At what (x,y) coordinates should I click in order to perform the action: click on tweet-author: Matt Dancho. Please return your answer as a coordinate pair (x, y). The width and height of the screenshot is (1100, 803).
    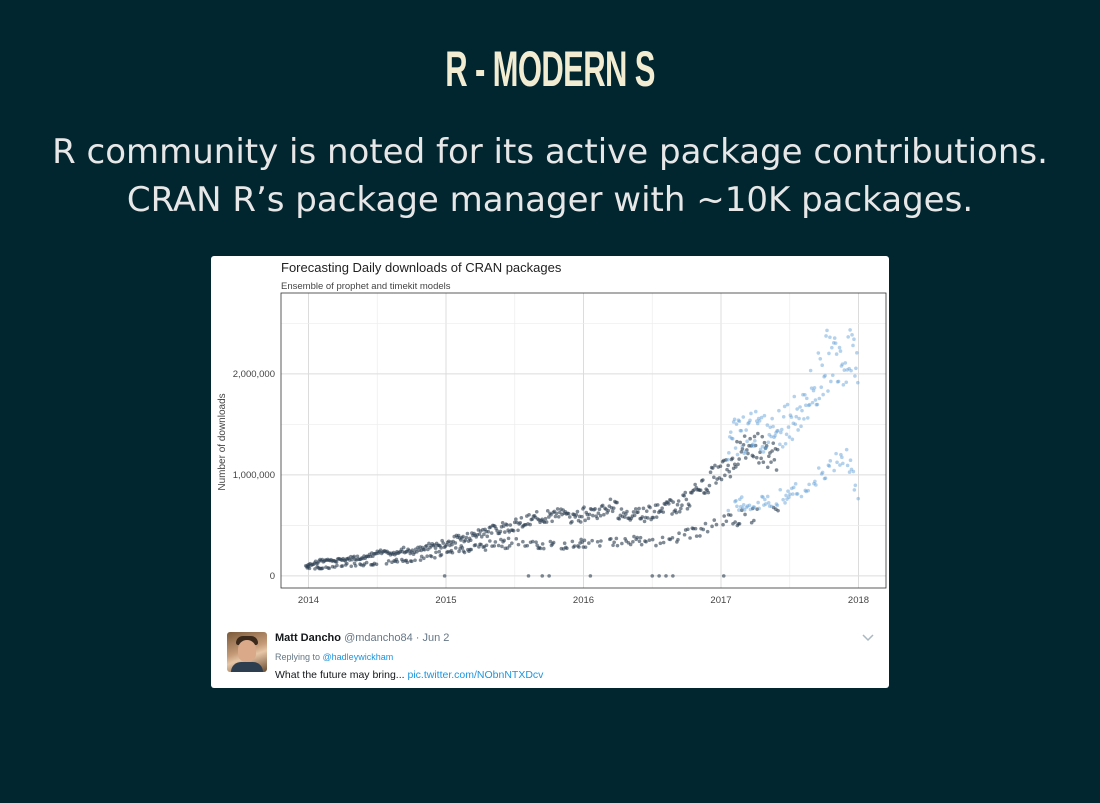
    Looking at the image, I should click on (308, 638).